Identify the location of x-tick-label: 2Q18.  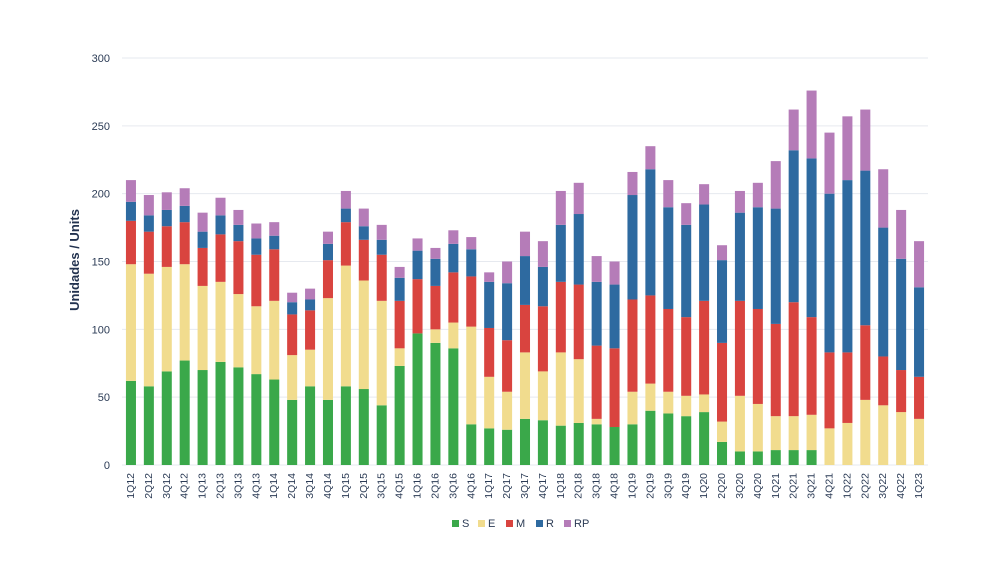
(579, 486).